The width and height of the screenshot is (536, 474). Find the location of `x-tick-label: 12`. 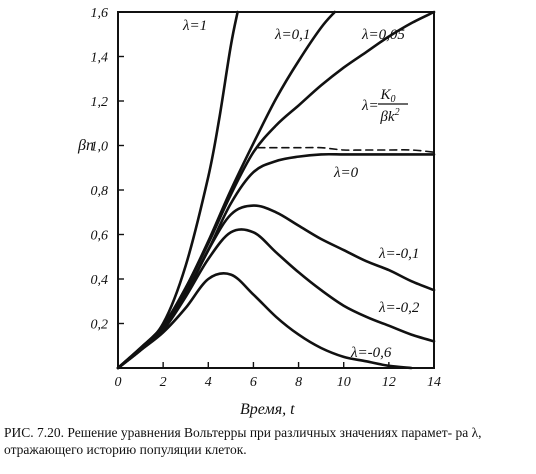

x-tick-label: 12 is located at coordinates (389, 382).